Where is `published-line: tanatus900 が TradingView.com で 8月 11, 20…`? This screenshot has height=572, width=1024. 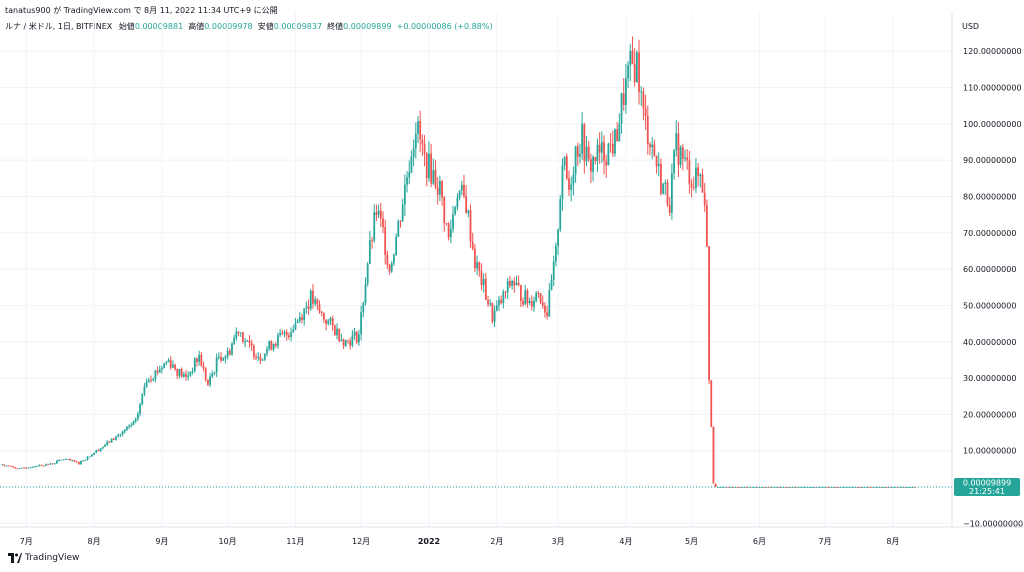 published-line: tanatus900 が TradingView.com で 8月 11, 20… is located at coordinates (141, 10).